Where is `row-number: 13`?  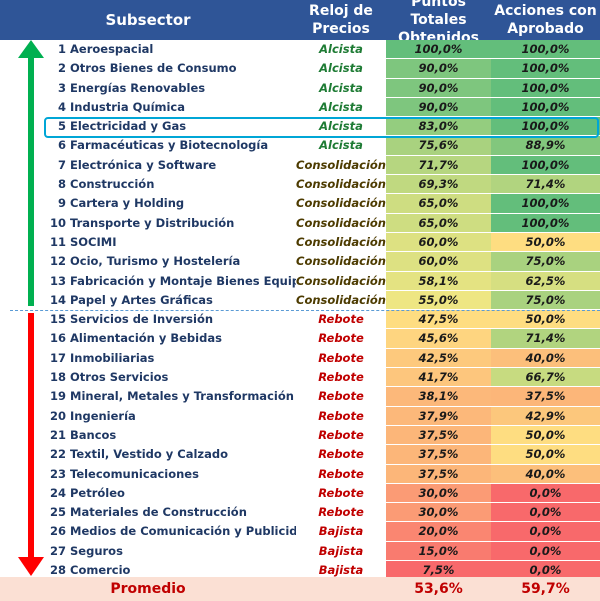
row-number: 13 is located at coordinates (57, 280).